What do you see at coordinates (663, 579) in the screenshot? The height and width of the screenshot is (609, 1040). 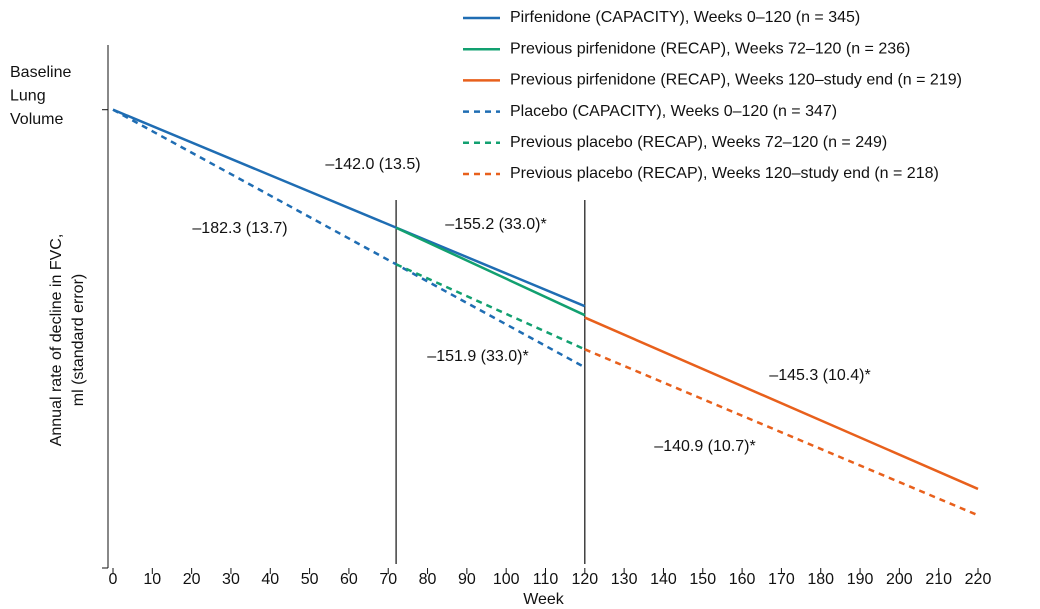 I see `x-tick-label: 140` at bounding box center [663, 579].